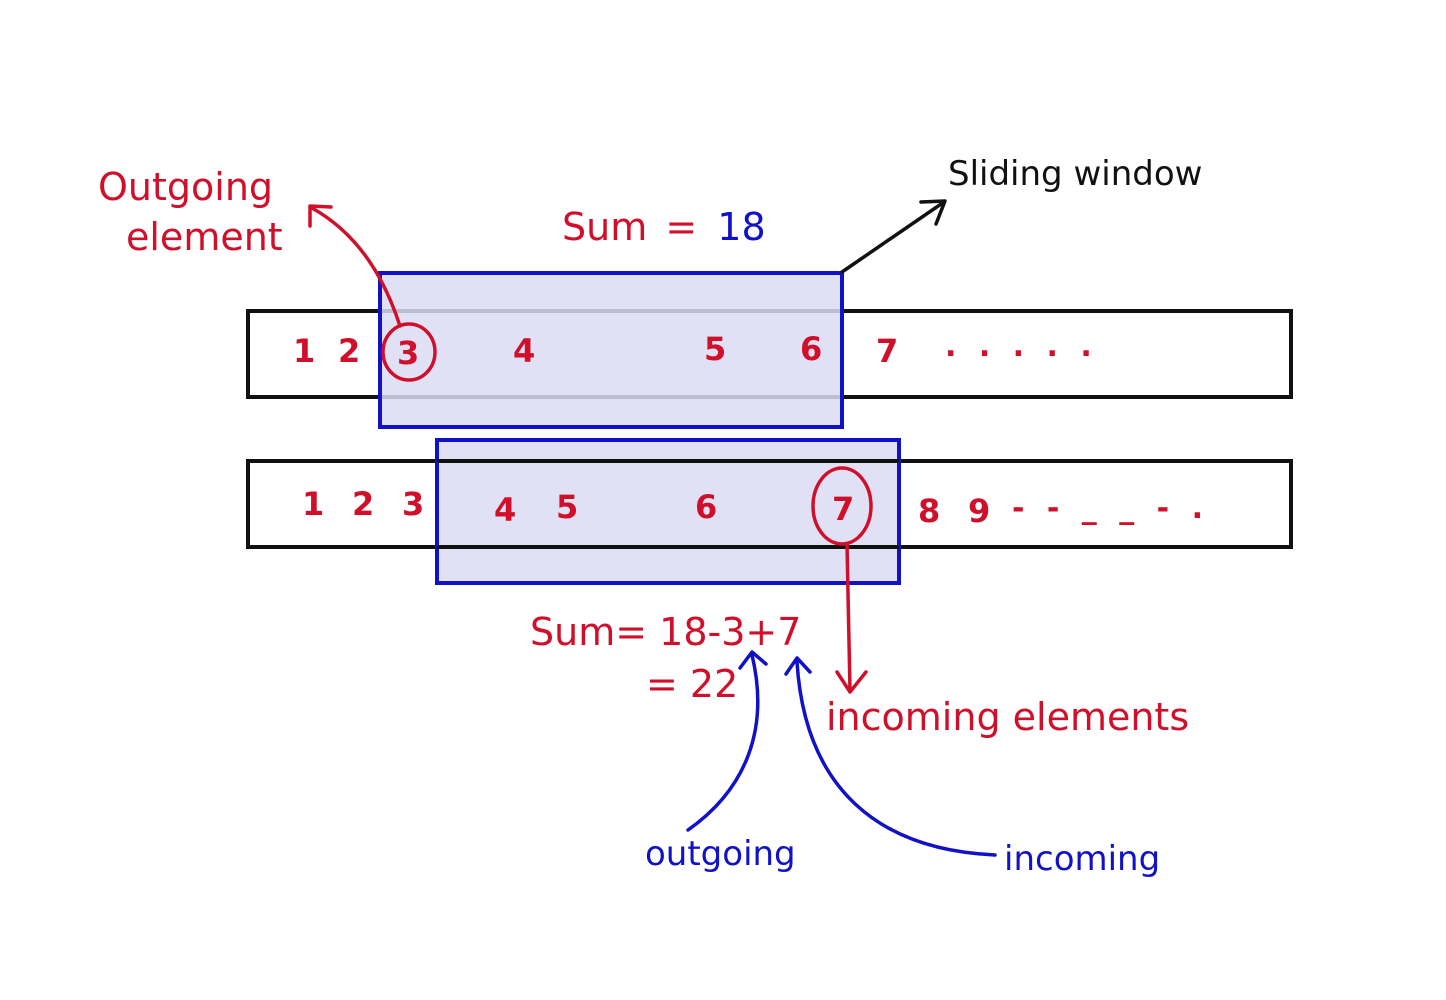  What do you see at coordinates (933, 212) in the screenshot?
I see `sliding-window-arrowhead` at bounding box center [933, 212].